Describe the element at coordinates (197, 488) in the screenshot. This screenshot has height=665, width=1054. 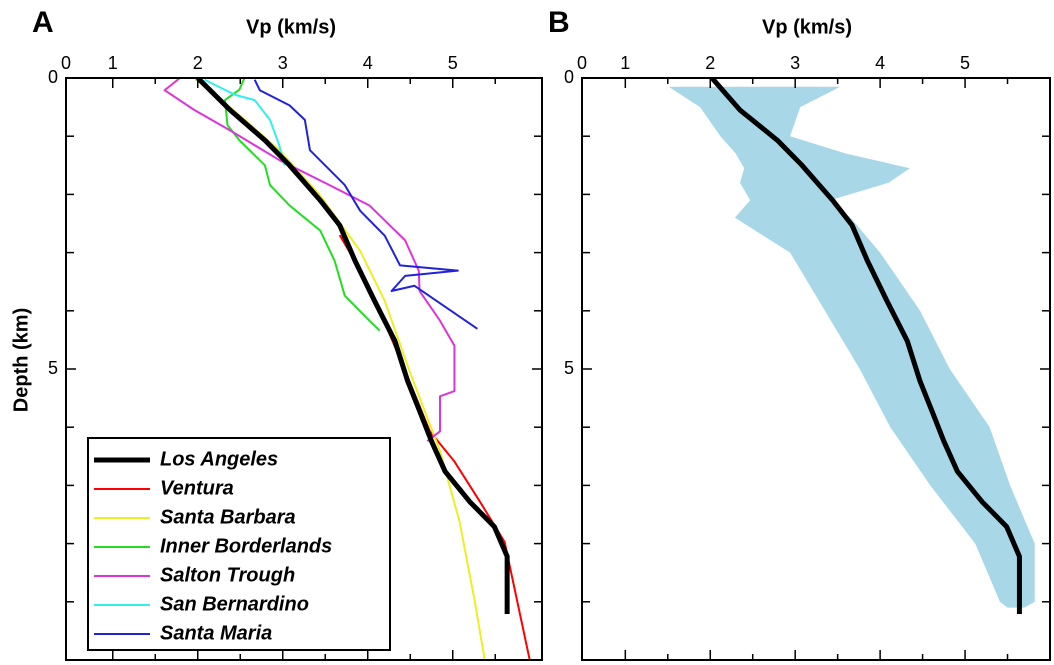
I see `legend-label: Ventura` at that location.